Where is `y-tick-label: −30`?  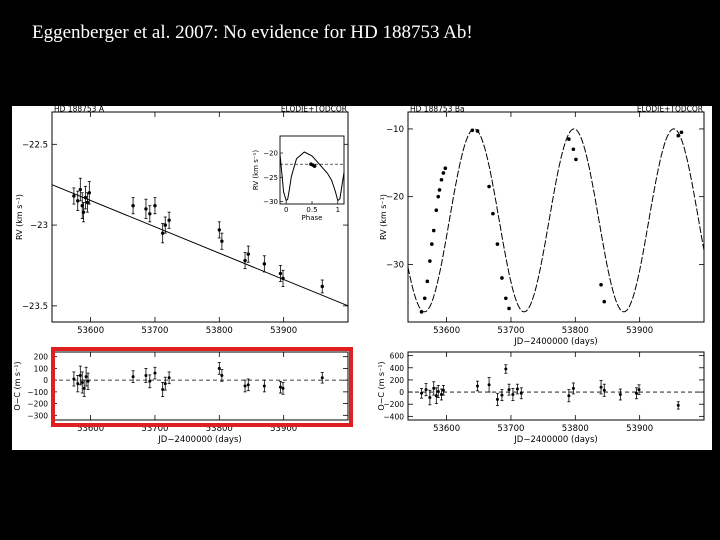
y-tick-label: −30 is located at coordinates (395, 265).